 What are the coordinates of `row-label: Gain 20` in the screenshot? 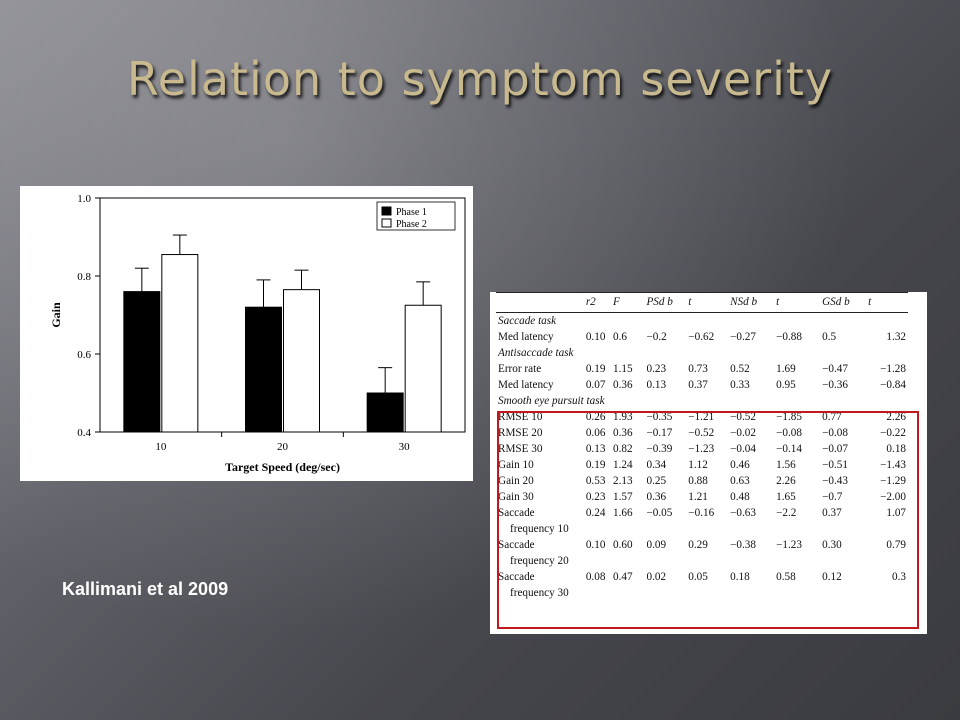 It's located at (516, 481).